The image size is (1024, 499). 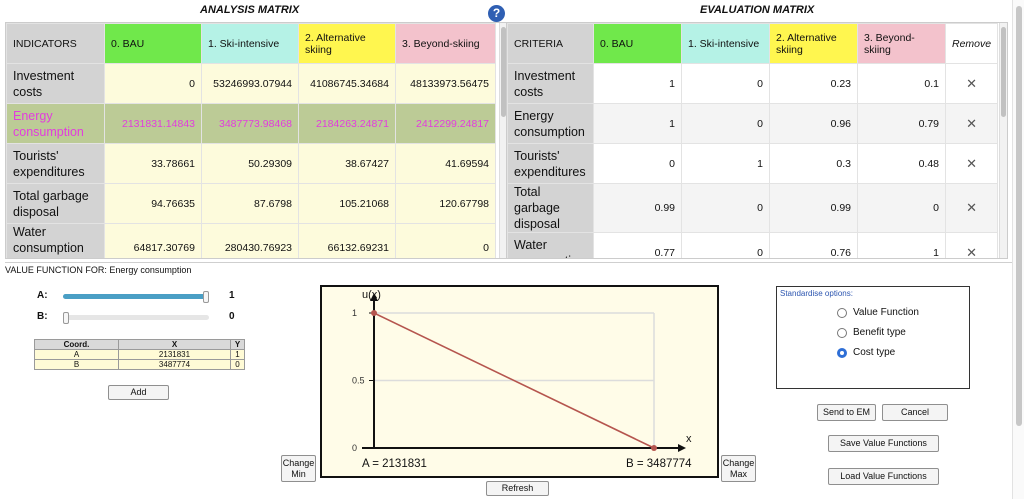 I want to click on coordinate-row: B 3487774 0, so click(x=139, y=364).